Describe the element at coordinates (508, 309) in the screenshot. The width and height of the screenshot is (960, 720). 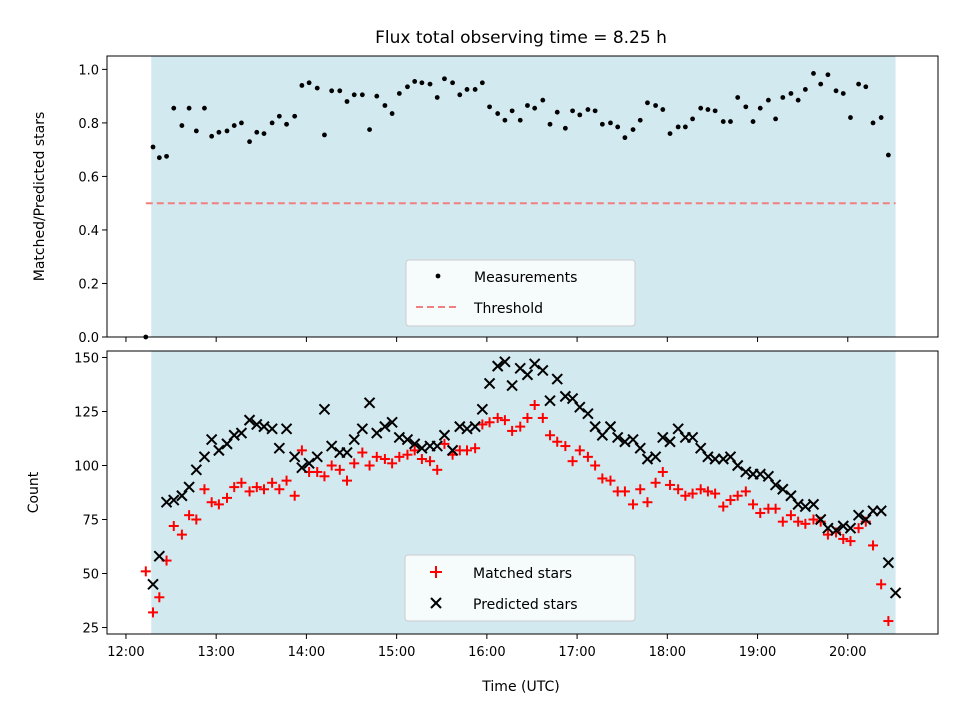
I see `threshold-legend-label: Threshold` at that location.